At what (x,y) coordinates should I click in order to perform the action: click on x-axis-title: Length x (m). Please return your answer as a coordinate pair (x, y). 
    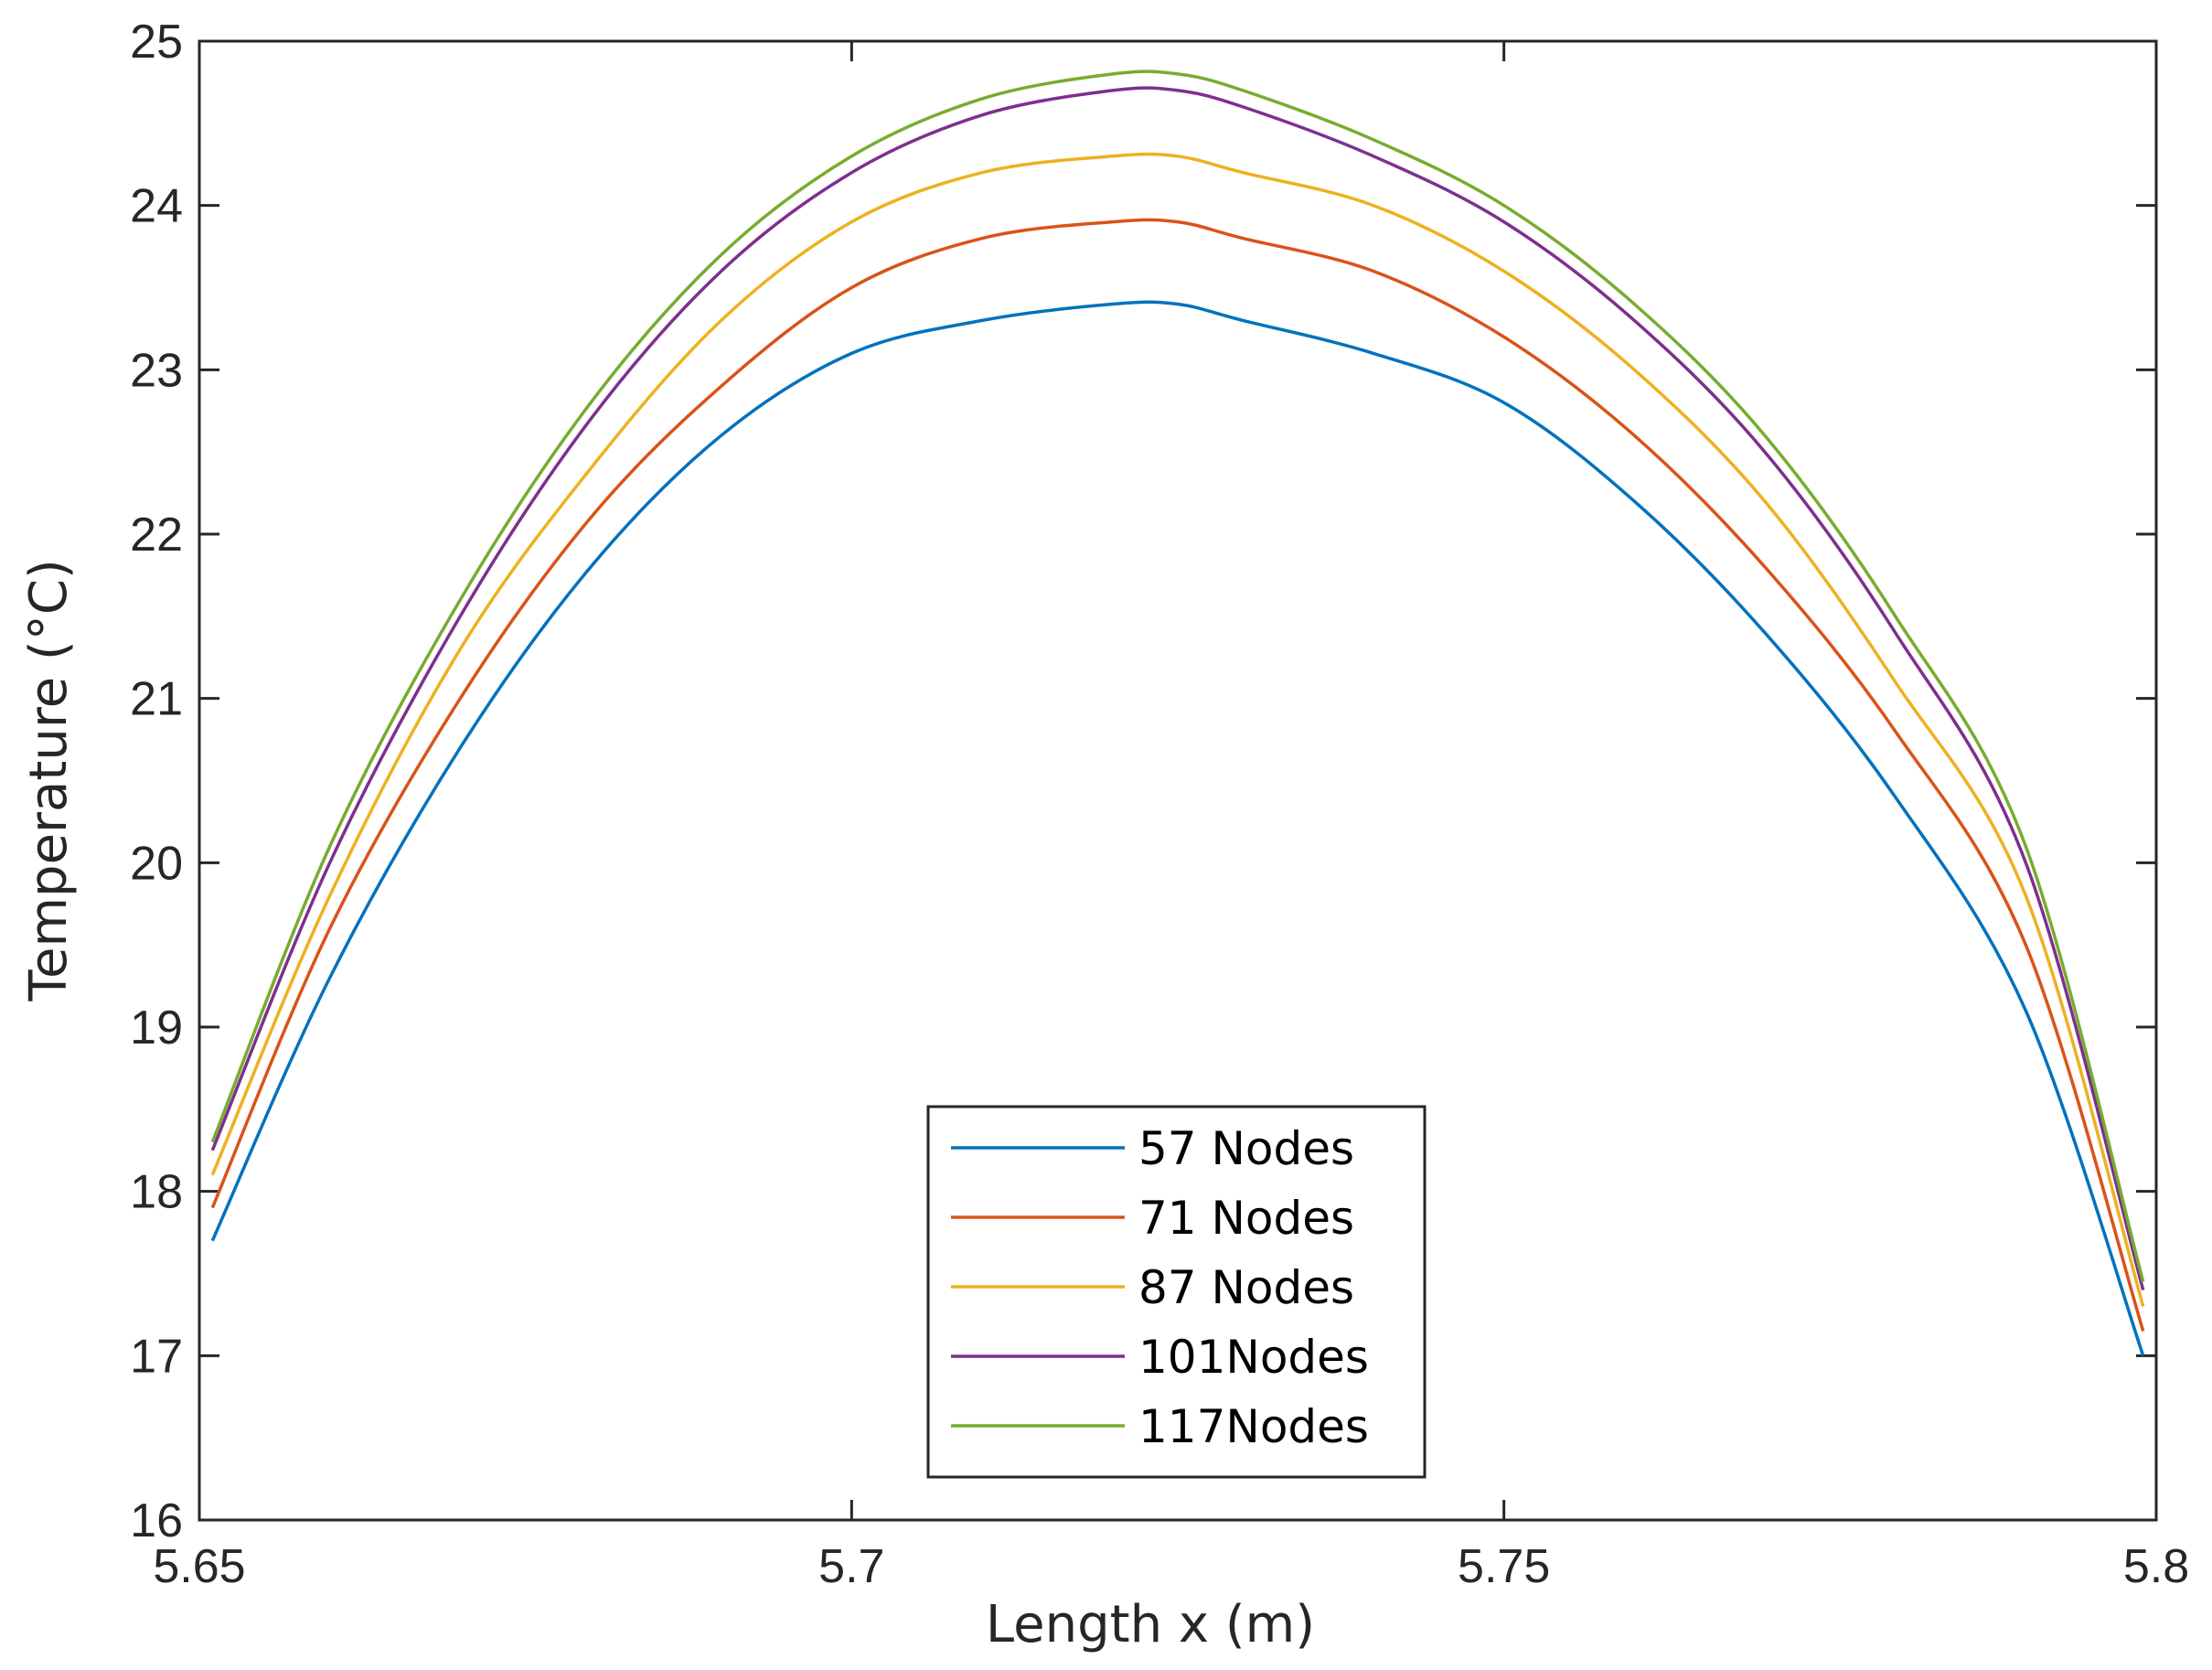
    Looking at the image, I should click on (1151, 1625).